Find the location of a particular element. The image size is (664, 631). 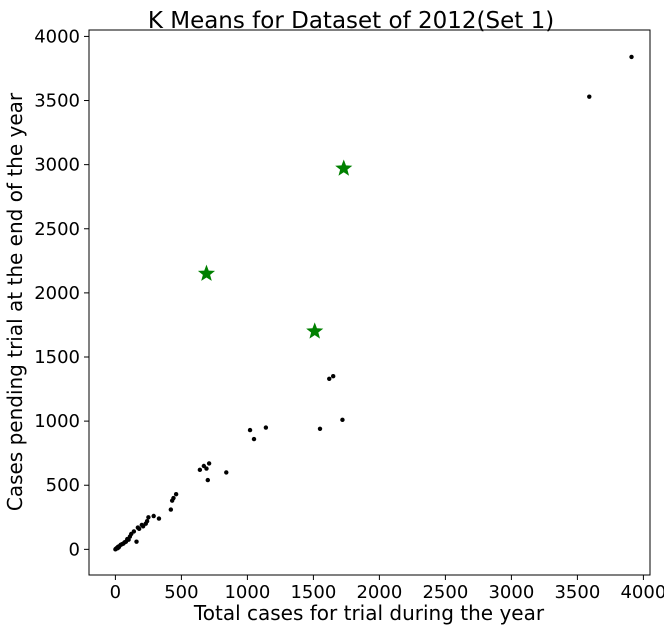

y-tick-label: 2000 is located at coordinates (57, 293).